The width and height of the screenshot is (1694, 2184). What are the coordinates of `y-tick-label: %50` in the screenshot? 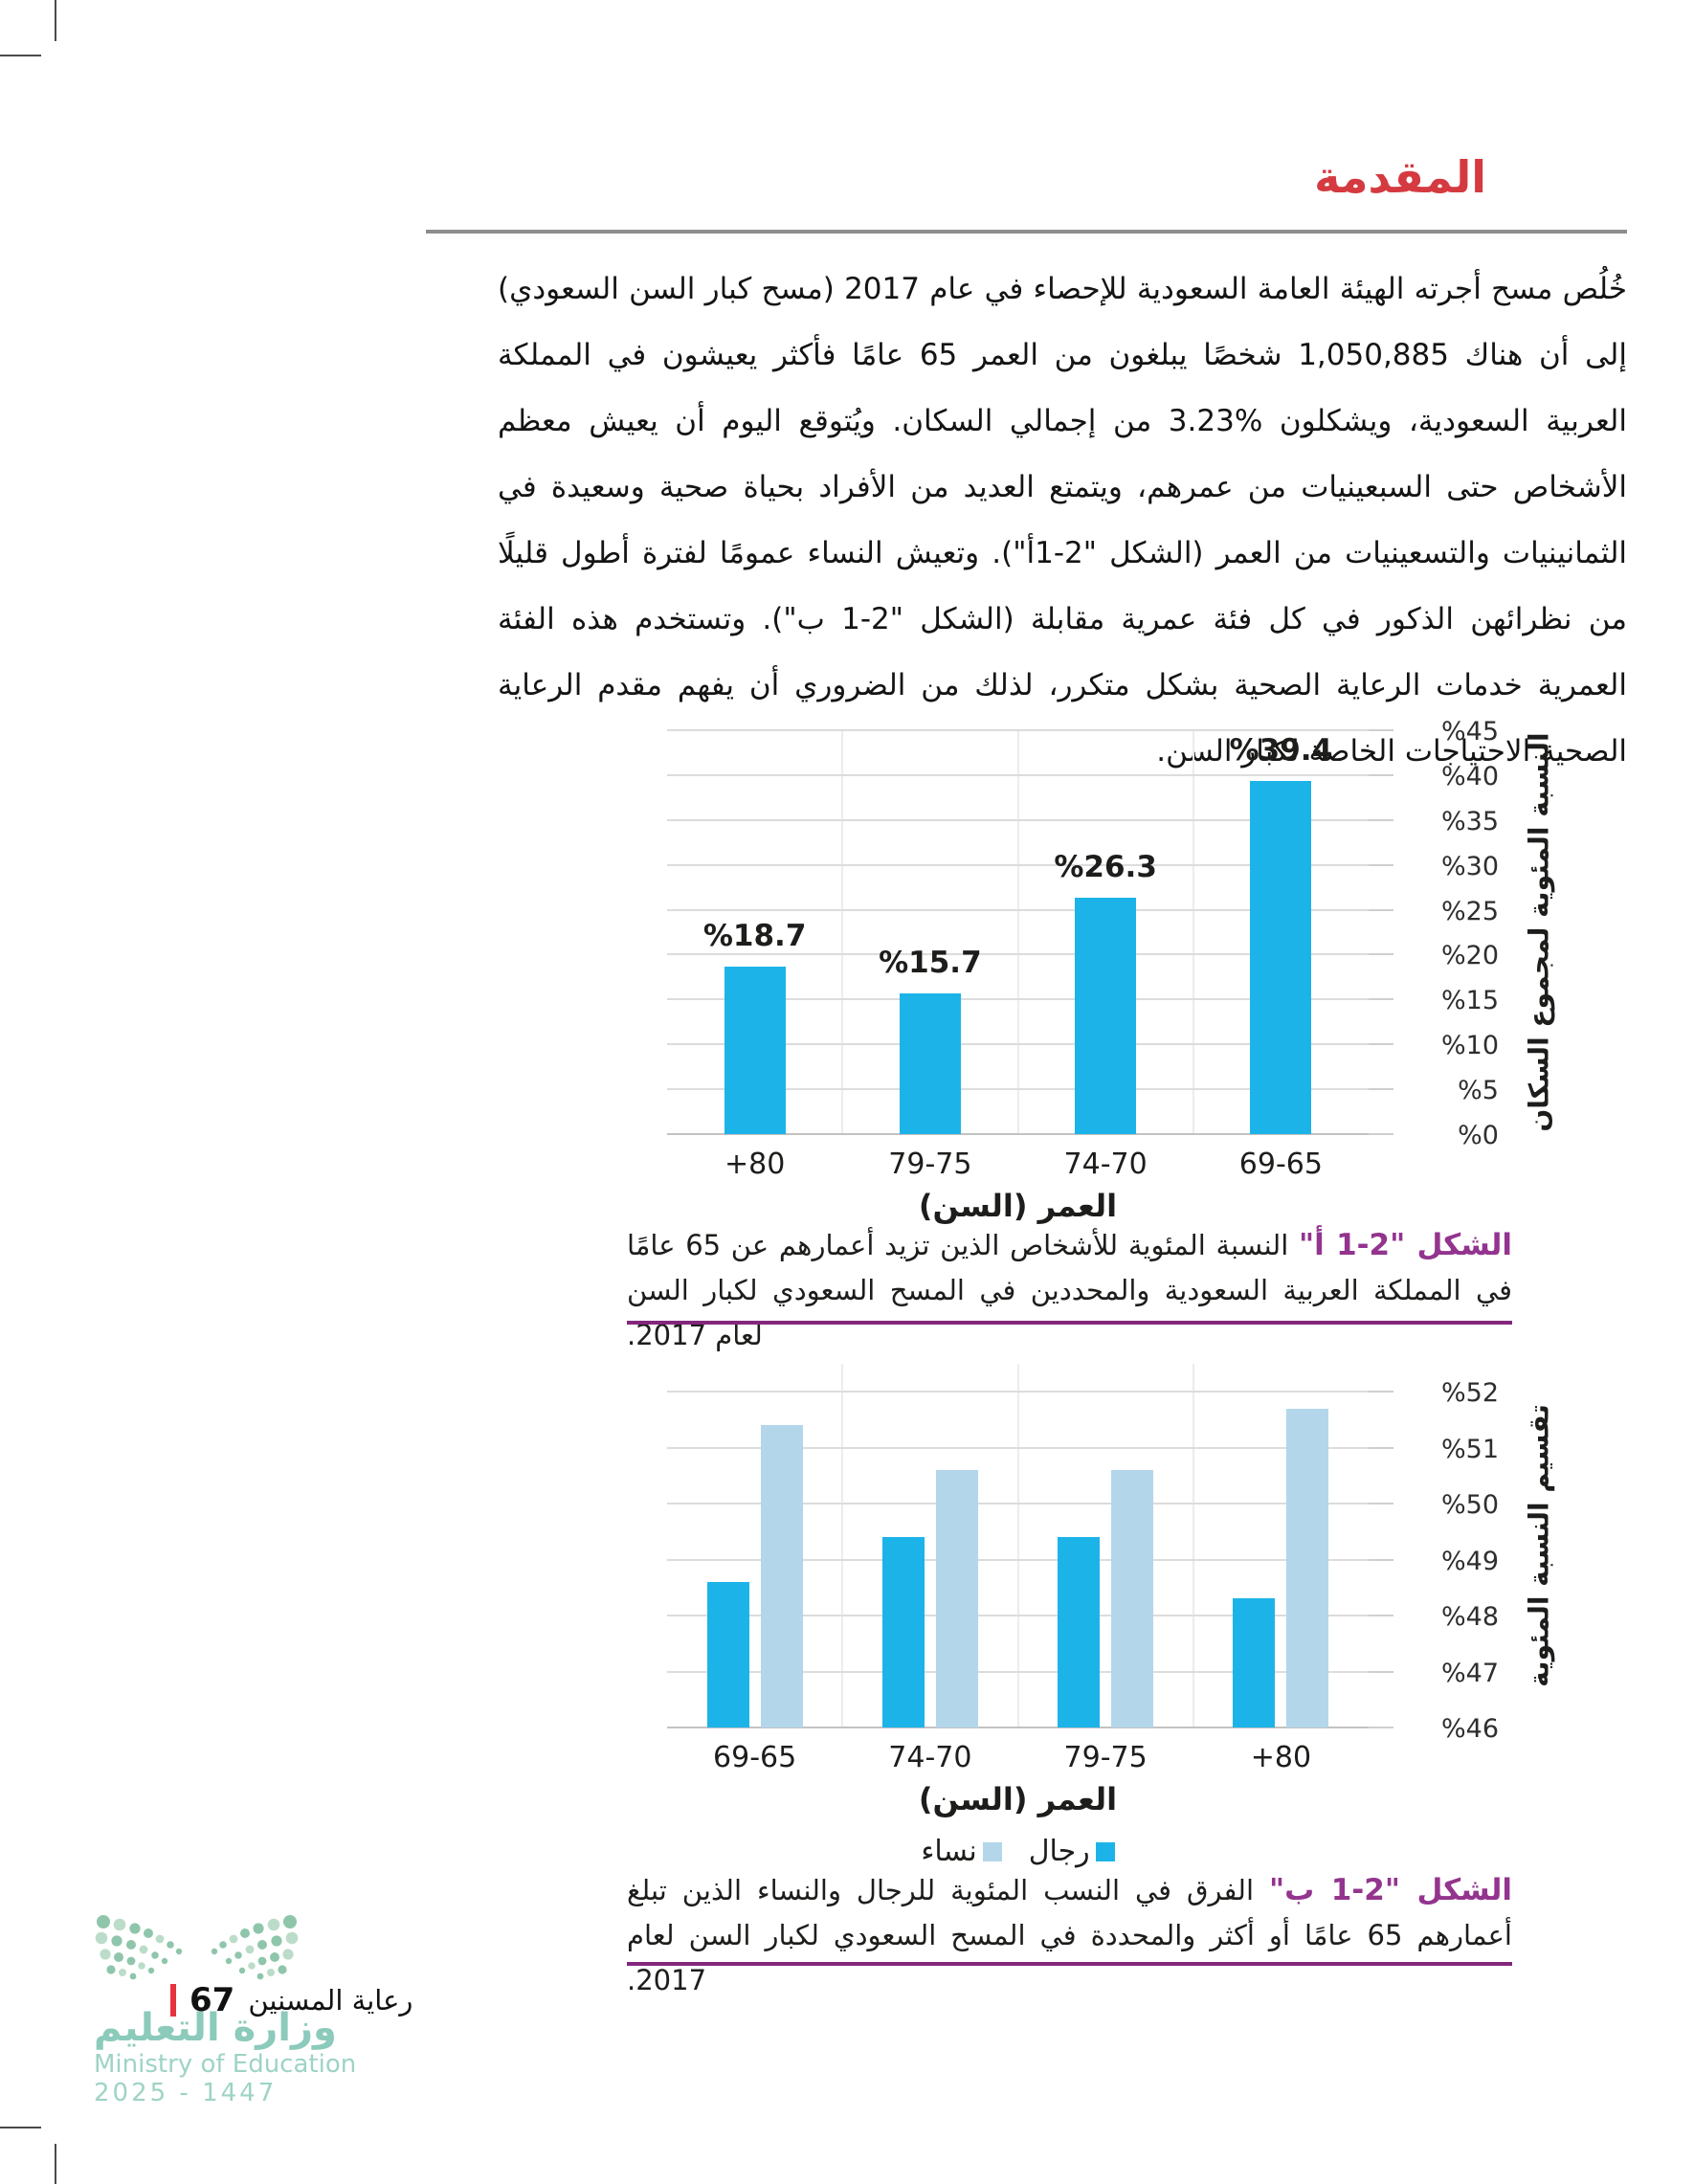 It's located at (1469, 1505).